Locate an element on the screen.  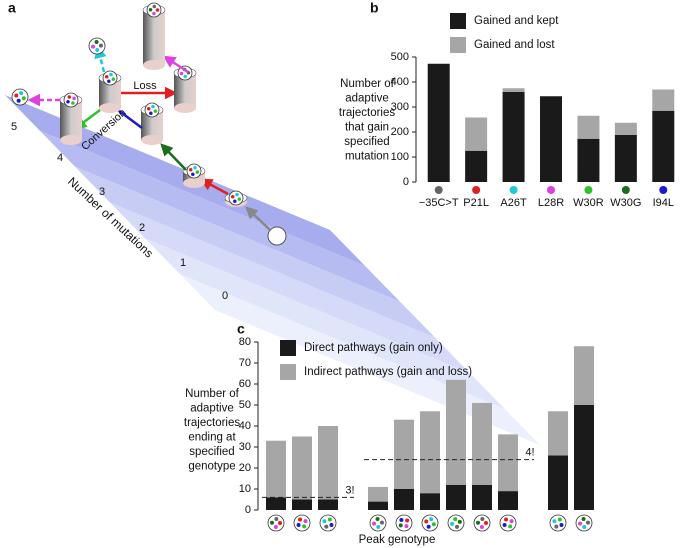
x-tick-label: I94L is located at coordinates (663, 203).